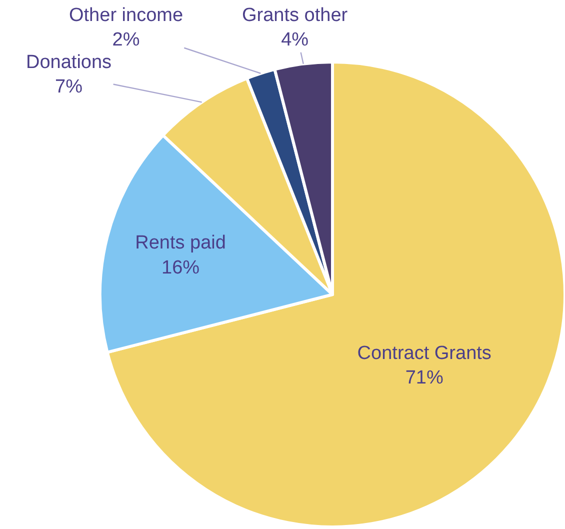  What do you see at coordinates (295, 15) in the screenshot?
I see `slice-label: Grants other` at bounding box center [295, 15].